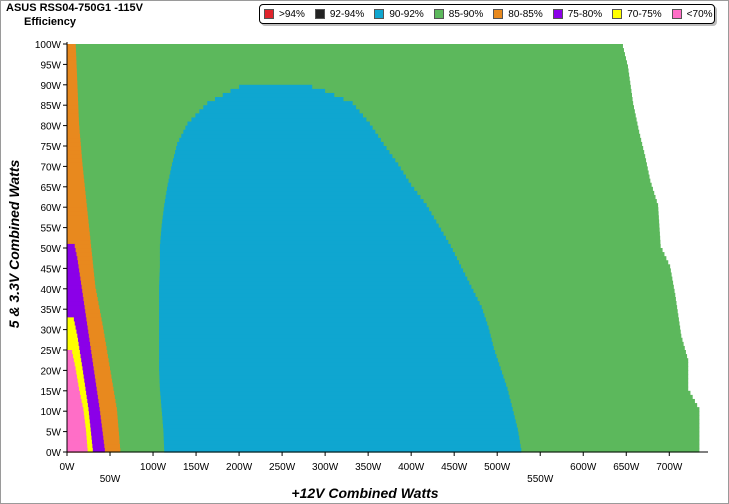 Image resolution: width=729 pixels, height=504 pixels. Describe the element at coordinates (368, 467) in the screenshot. I see `x-tick-label: 350W` at that location.